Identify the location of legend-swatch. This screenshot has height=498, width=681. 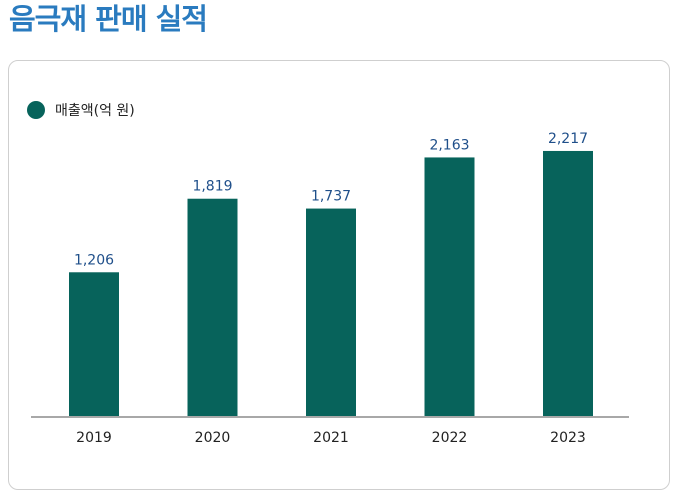
(36, 110).